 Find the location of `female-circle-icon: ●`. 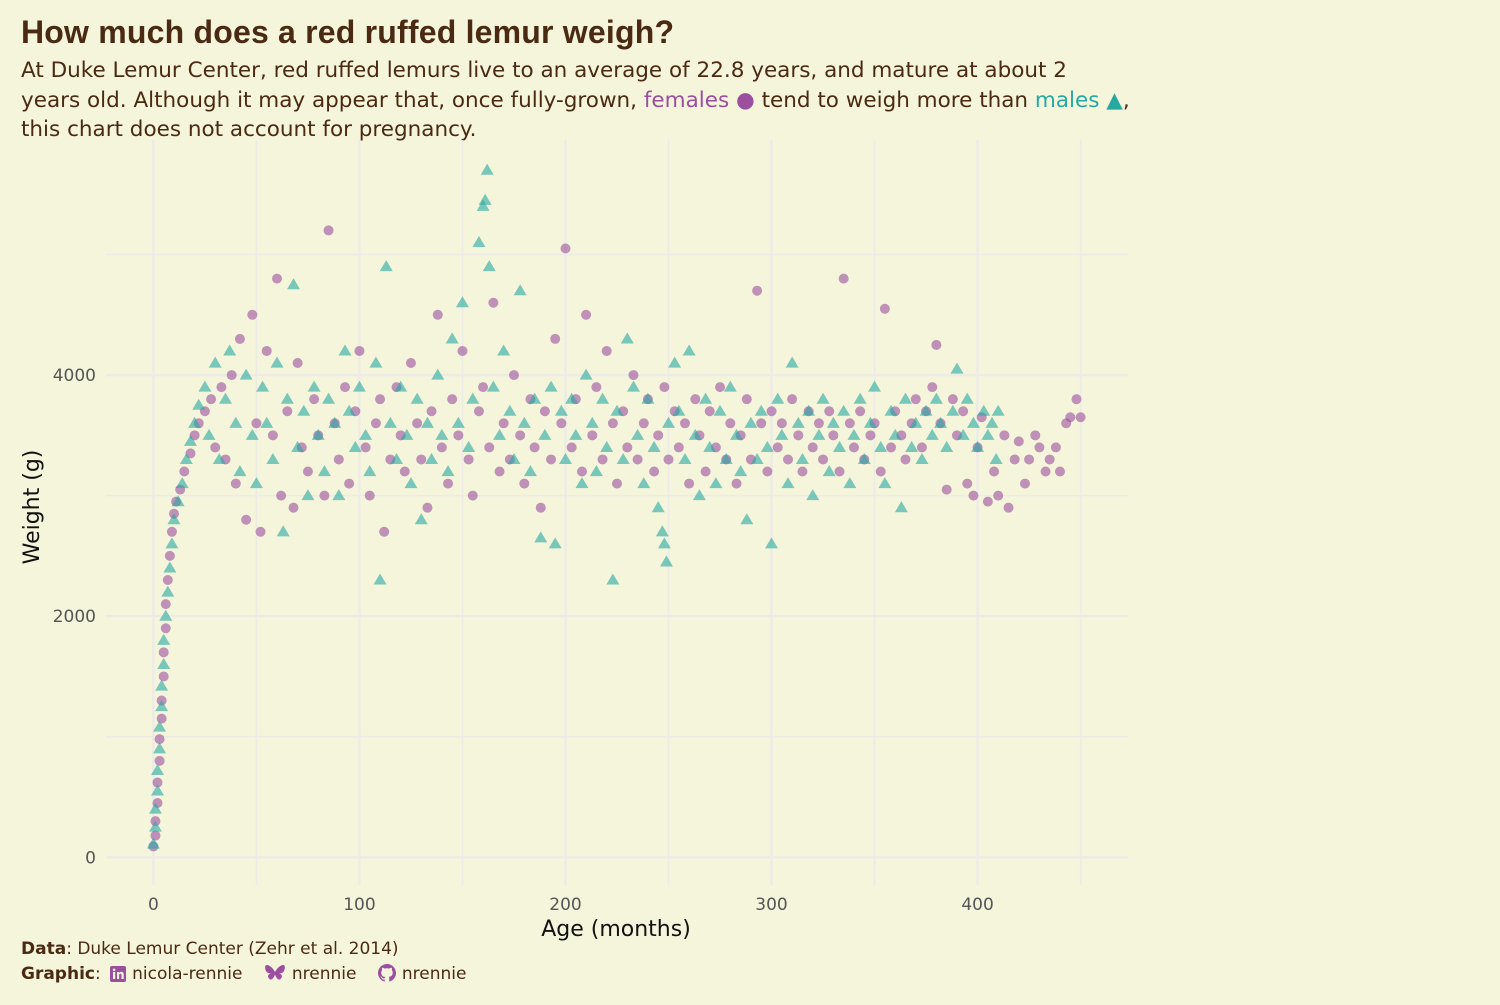

female-circle-icon: ● is located at coordinates (745, 100).